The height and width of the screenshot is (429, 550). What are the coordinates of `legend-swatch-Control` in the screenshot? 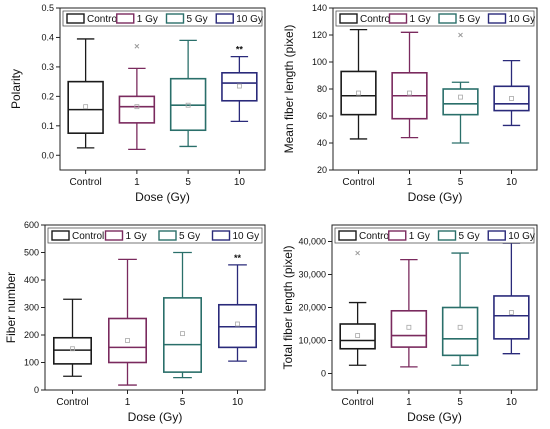 It's located at (60, 235).